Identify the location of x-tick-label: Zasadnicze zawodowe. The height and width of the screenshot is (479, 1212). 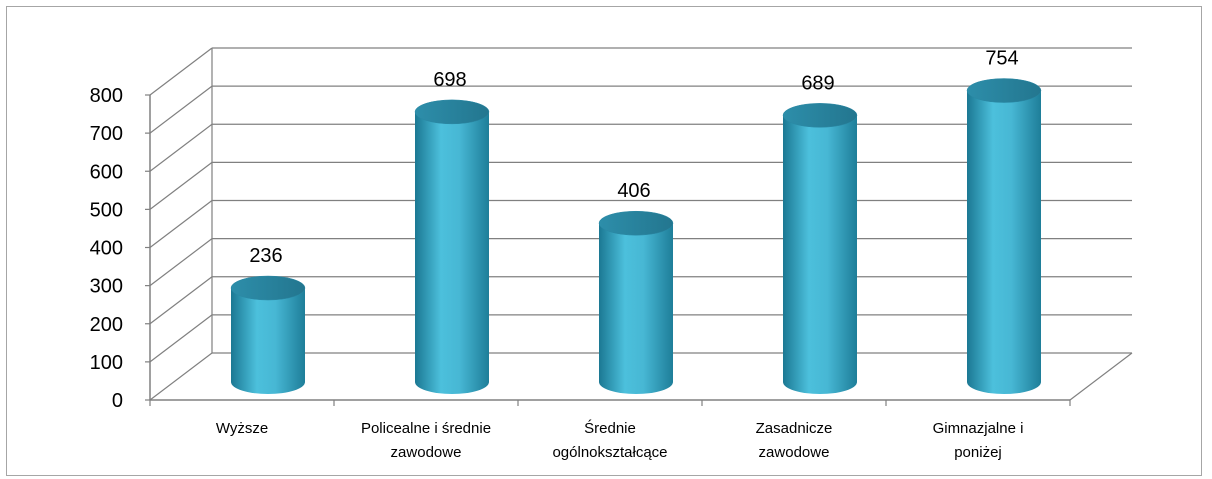
(794, 440).